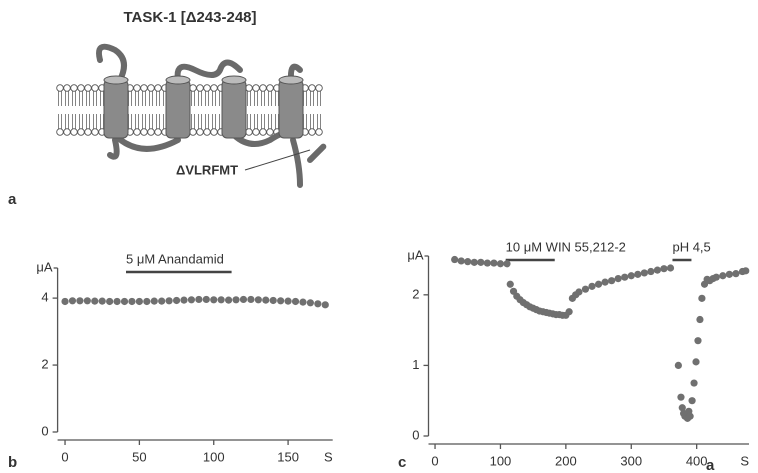 The width and height of the screenshot is (758, 473). Describe the element at coordinates (415, 364) in the screenshot. I see `y-tick-label: 1` at that location.